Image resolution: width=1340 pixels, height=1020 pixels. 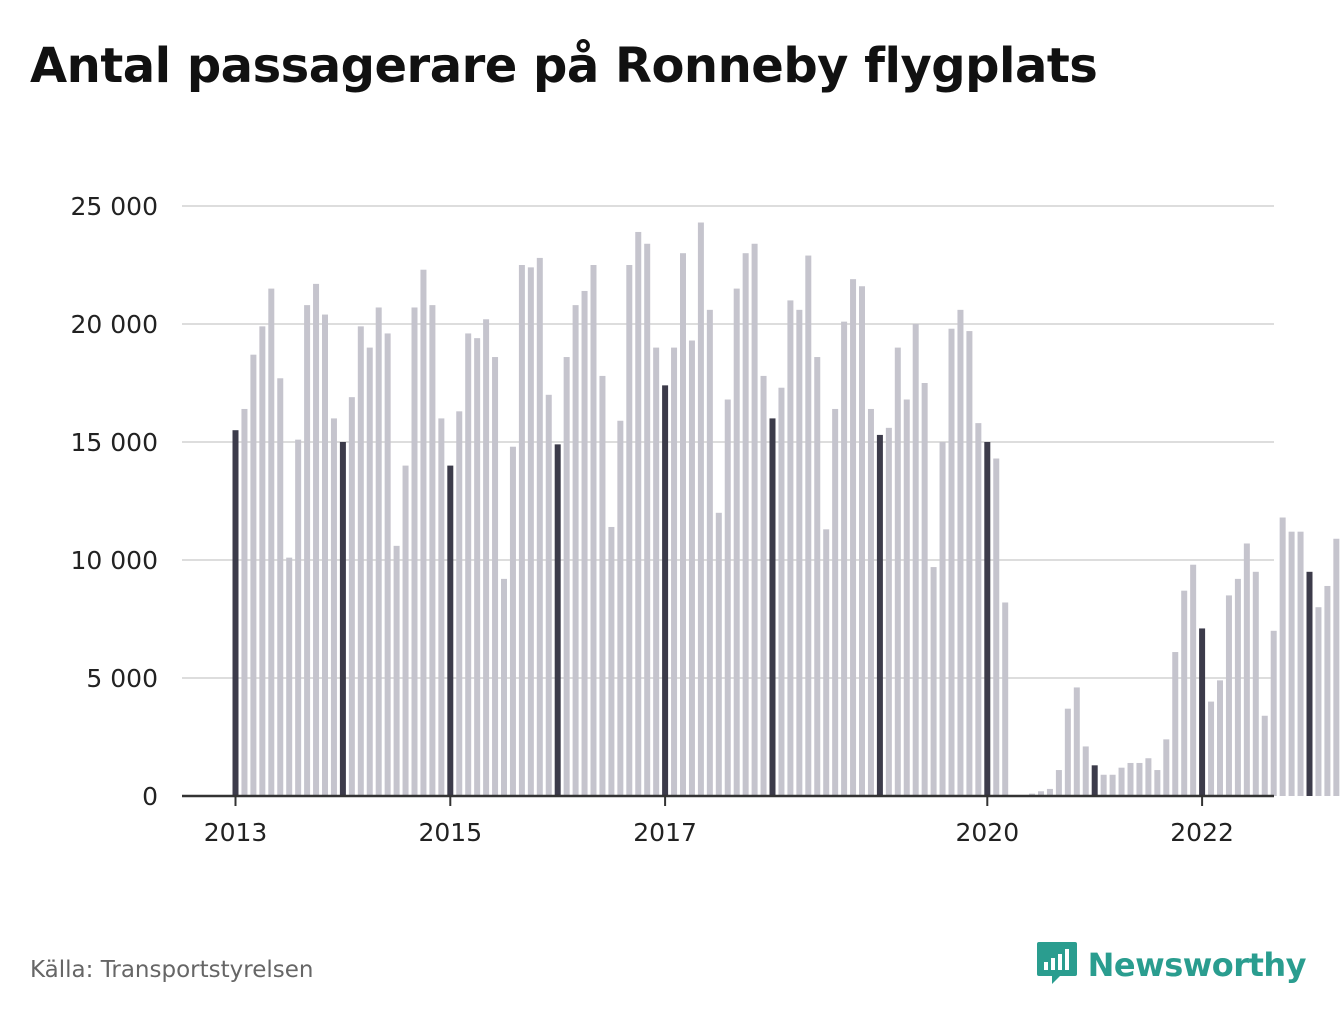 I want to click on brand-name: Newsworthy, so click(x=1197, y=965).